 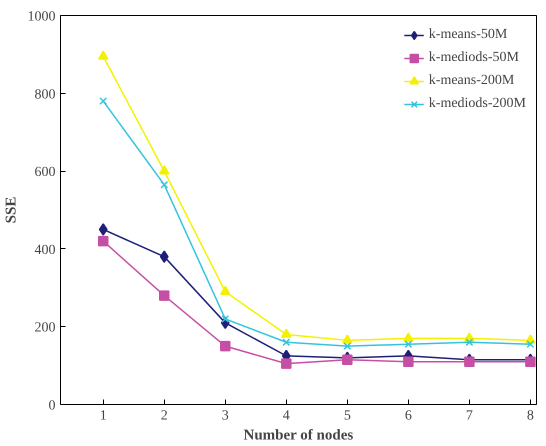 I want to click on x-tick-label: 6, so click(x=408, y=416).